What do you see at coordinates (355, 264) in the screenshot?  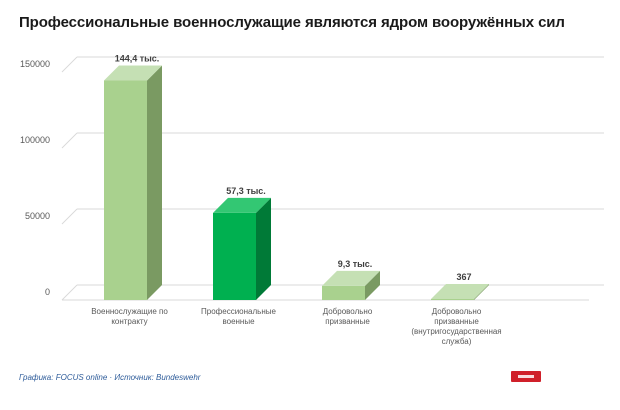 I see `data-label: 9,3 тыс.` at bounding box center [355, 264].